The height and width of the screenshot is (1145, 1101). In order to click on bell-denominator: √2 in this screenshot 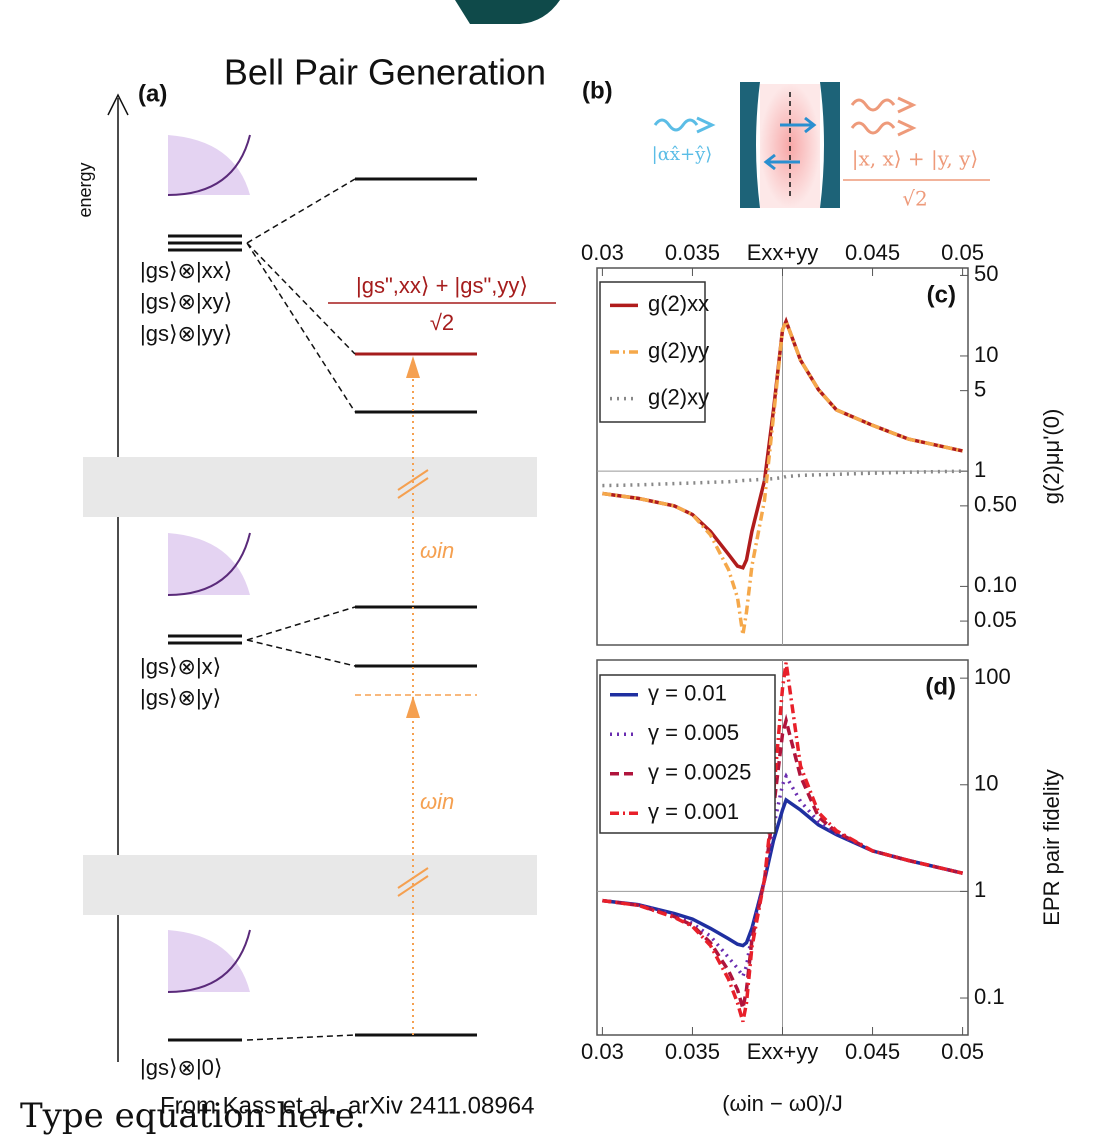, I will do `click(442, 322)`.